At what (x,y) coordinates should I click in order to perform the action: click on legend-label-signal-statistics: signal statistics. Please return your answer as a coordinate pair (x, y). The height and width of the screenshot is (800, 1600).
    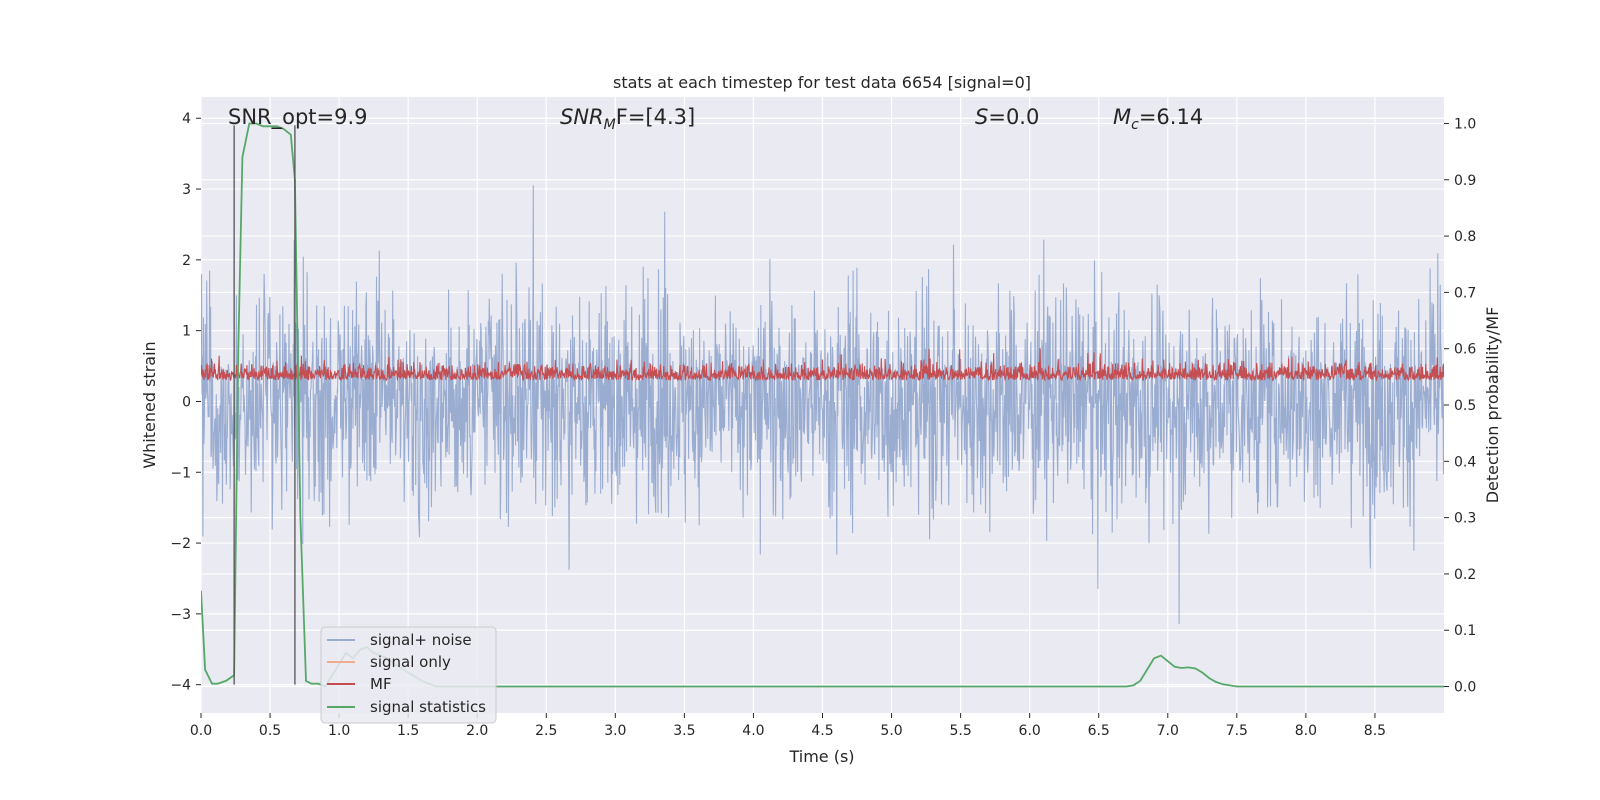
    Looking at the image, I should click on (428, 707).